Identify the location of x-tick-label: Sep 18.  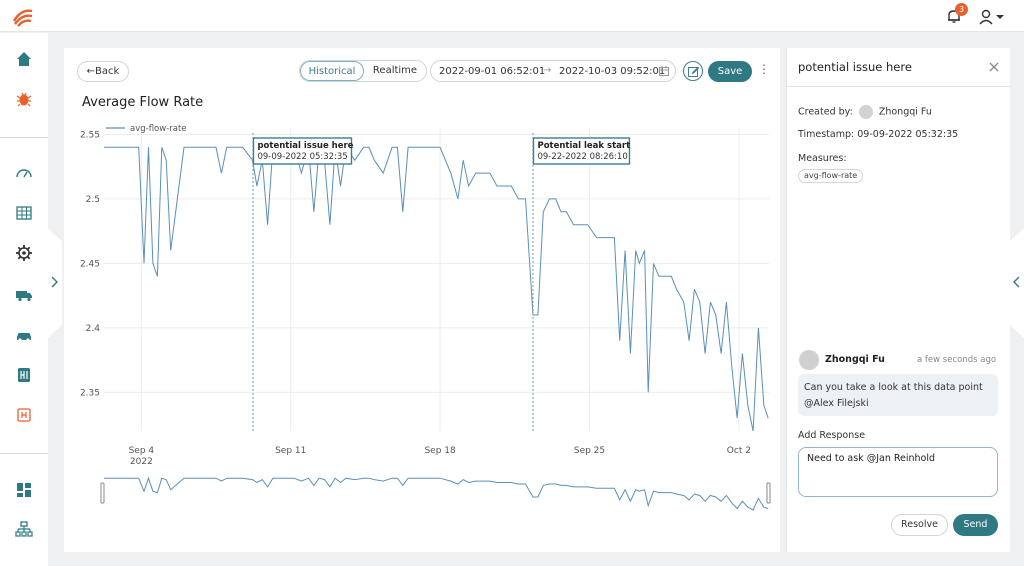
(440, 451).